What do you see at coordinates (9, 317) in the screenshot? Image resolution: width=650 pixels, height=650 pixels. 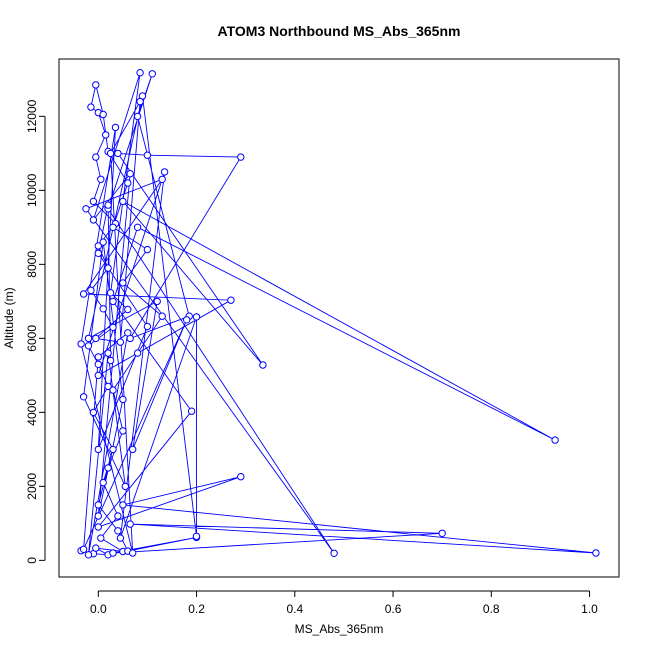 I see `y-axis-label: Altitude (m)` at bounding box center [9, 317].